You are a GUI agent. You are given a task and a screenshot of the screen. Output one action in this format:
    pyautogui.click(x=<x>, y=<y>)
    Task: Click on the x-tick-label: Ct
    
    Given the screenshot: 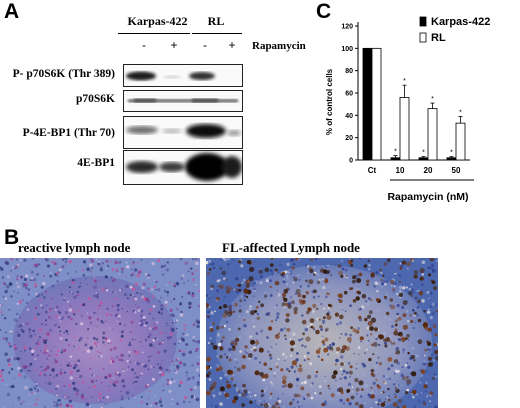 What is the action you would take?
    pyautogui.click(x=372, y=170)
    